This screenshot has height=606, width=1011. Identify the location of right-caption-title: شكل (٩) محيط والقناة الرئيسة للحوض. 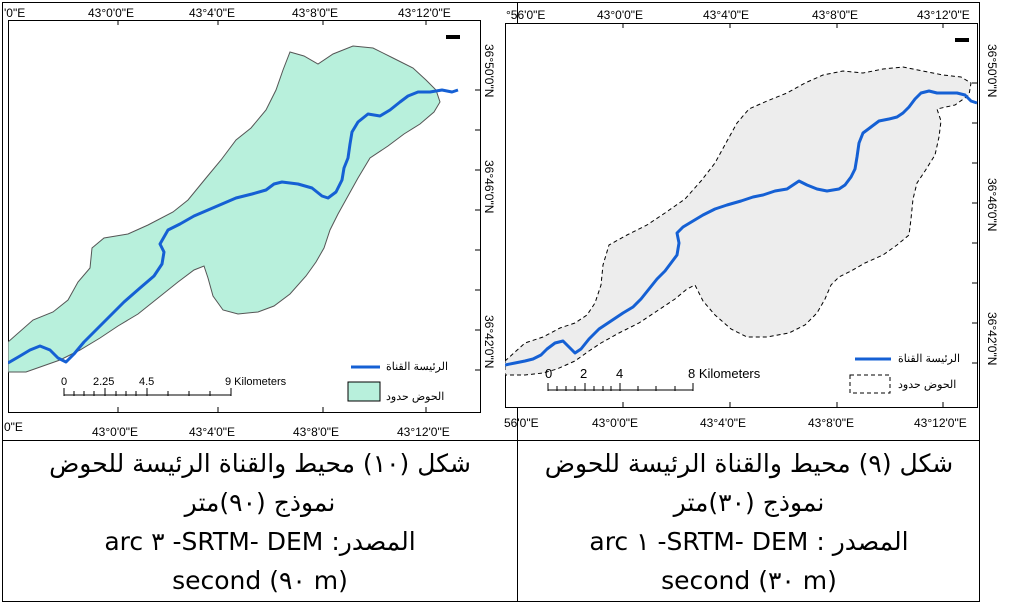
(749, 463).